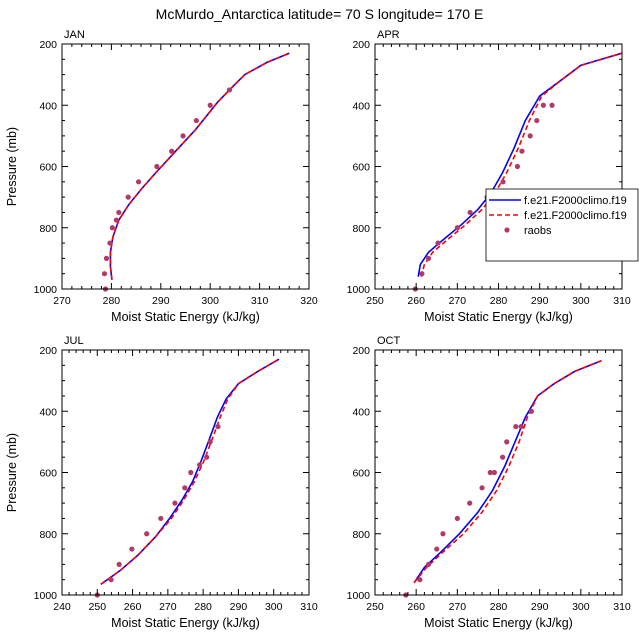  I want to click on x-tick-label: 240, so click(62, 607).